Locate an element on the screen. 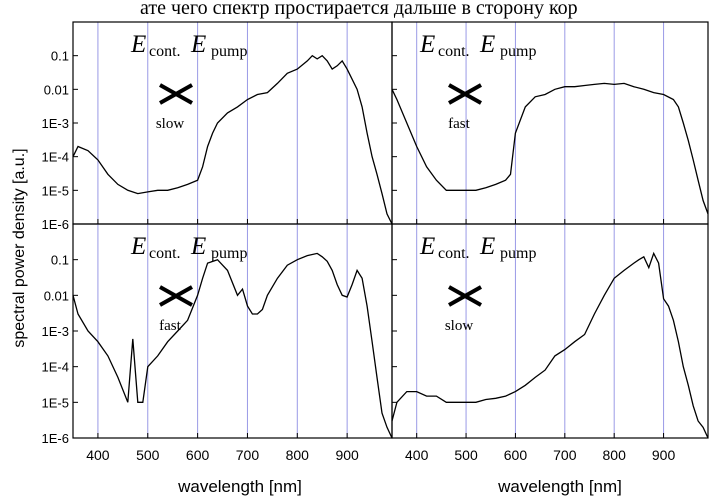  x-axis-label-left: wavelength [nm] is located at coordinates (239, 486).